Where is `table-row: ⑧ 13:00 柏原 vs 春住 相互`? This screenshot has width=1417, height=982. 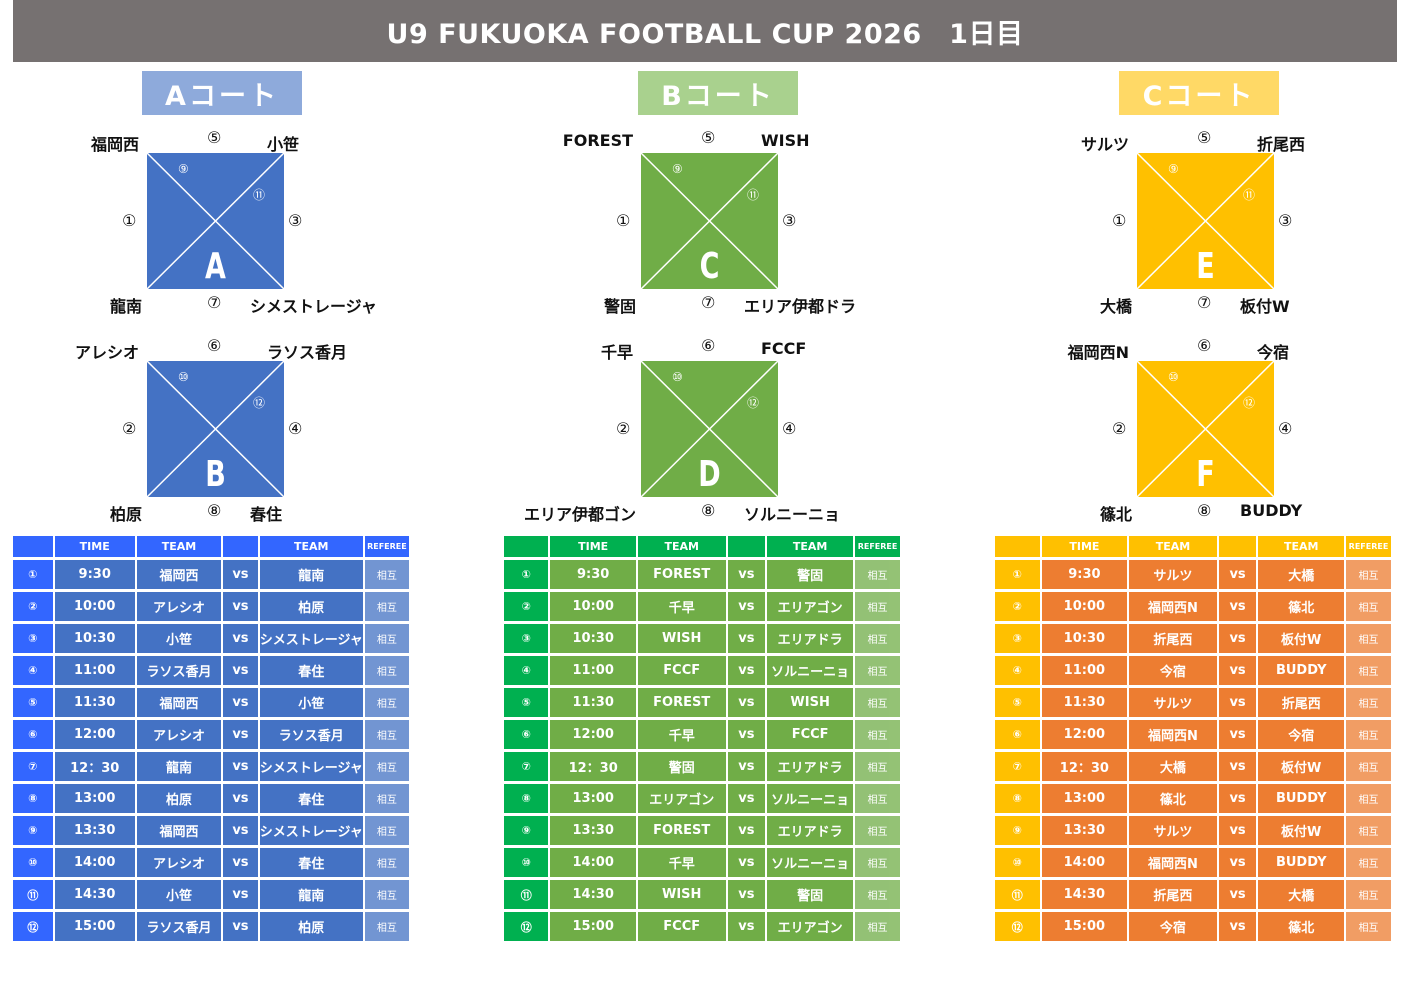
table-row: ⑧ 13:00 柏原 vs 春住 相互 is located at coordinates (211, 798).